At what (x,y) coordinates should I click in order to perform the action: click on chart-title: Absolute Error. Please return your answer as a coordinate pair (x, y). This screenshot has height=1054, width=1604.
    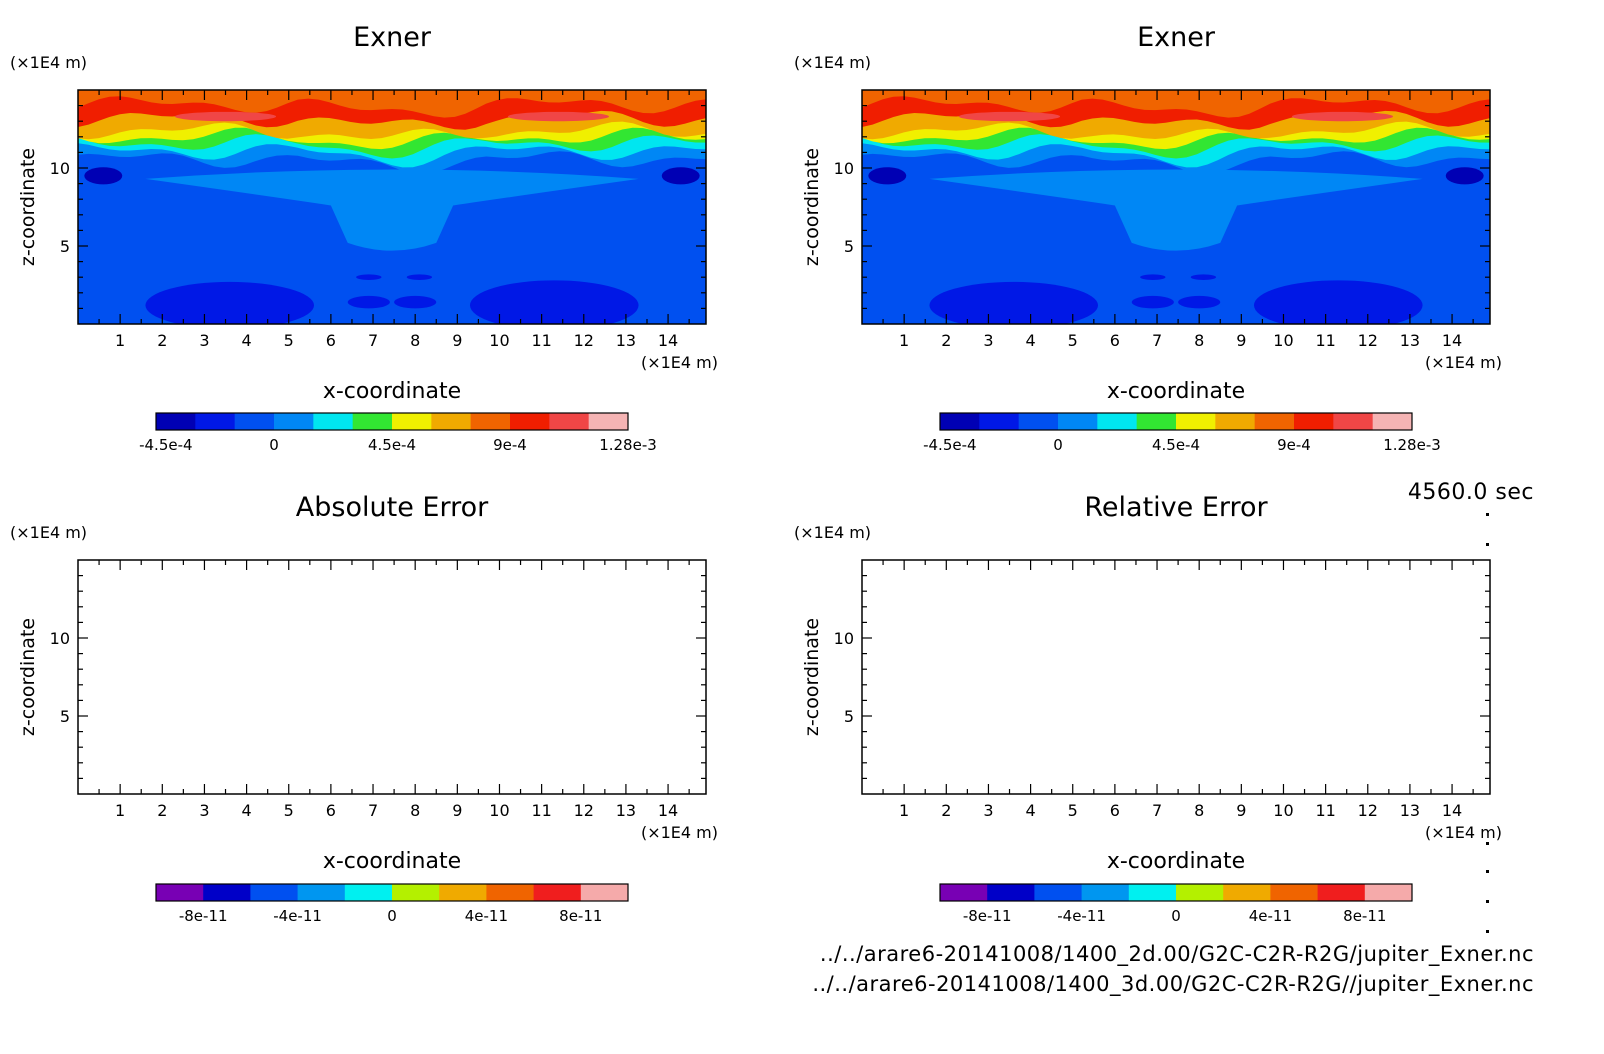
    Looking at the image, I should click on (392, 507).